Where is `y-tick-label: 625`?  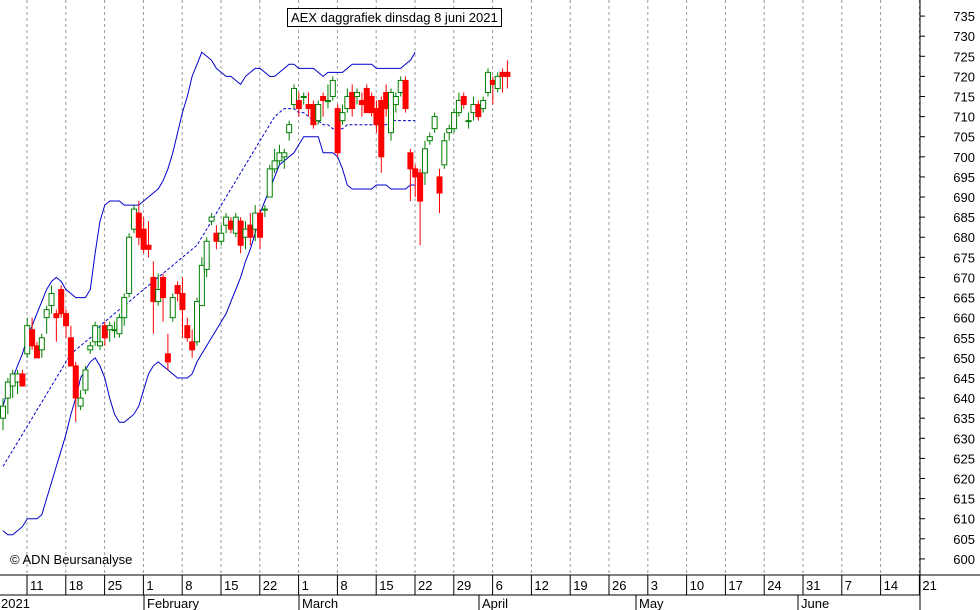 y-tick-label: 625 is located at coordinates (964, 458).